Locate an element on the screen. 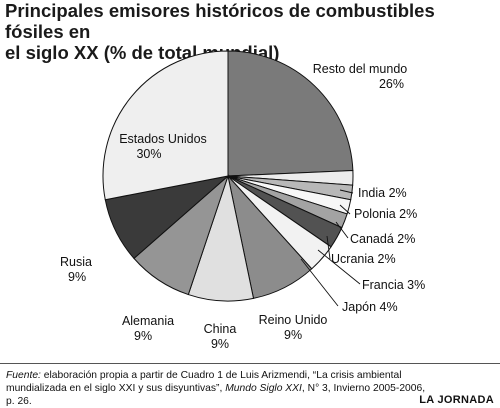 The height and width of the screenshot is (408, 500). pie-slice-resto-del-mundo is located at coordinates (290, 113).